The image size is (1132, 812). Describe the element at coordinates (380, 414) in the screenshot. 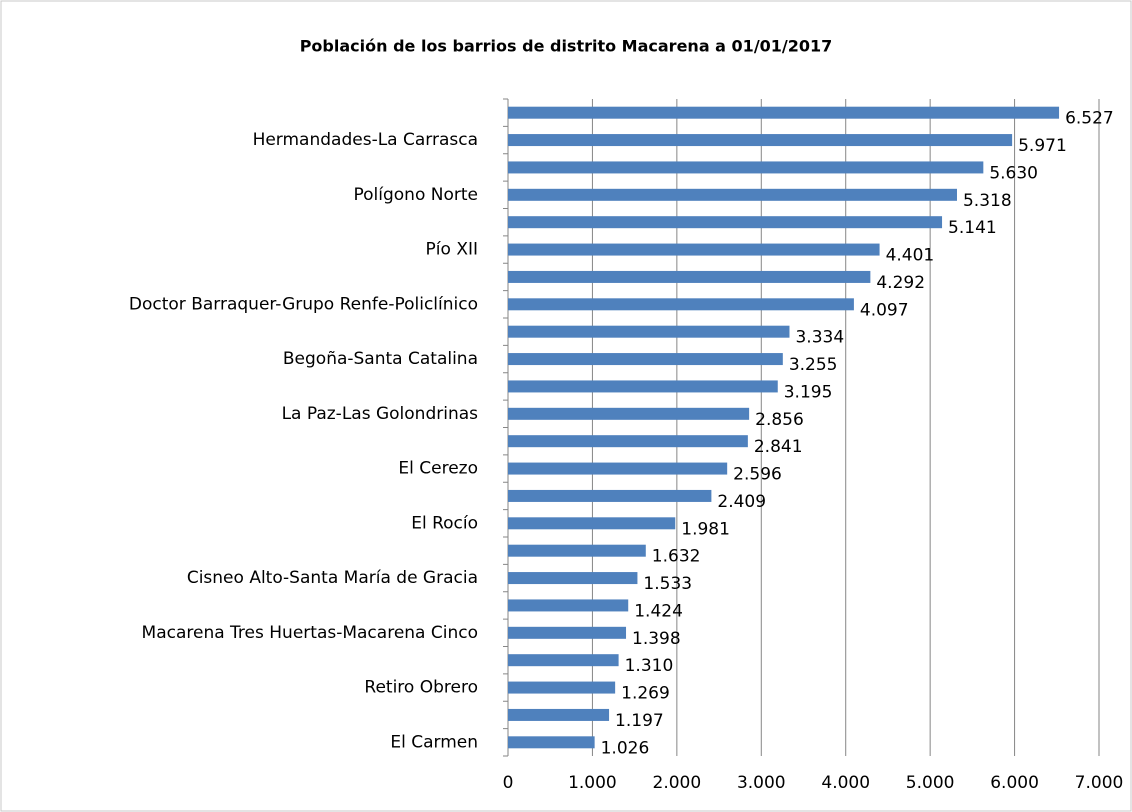

I see `y-tick-label: La Paz-Las Golondrinas` at that location.